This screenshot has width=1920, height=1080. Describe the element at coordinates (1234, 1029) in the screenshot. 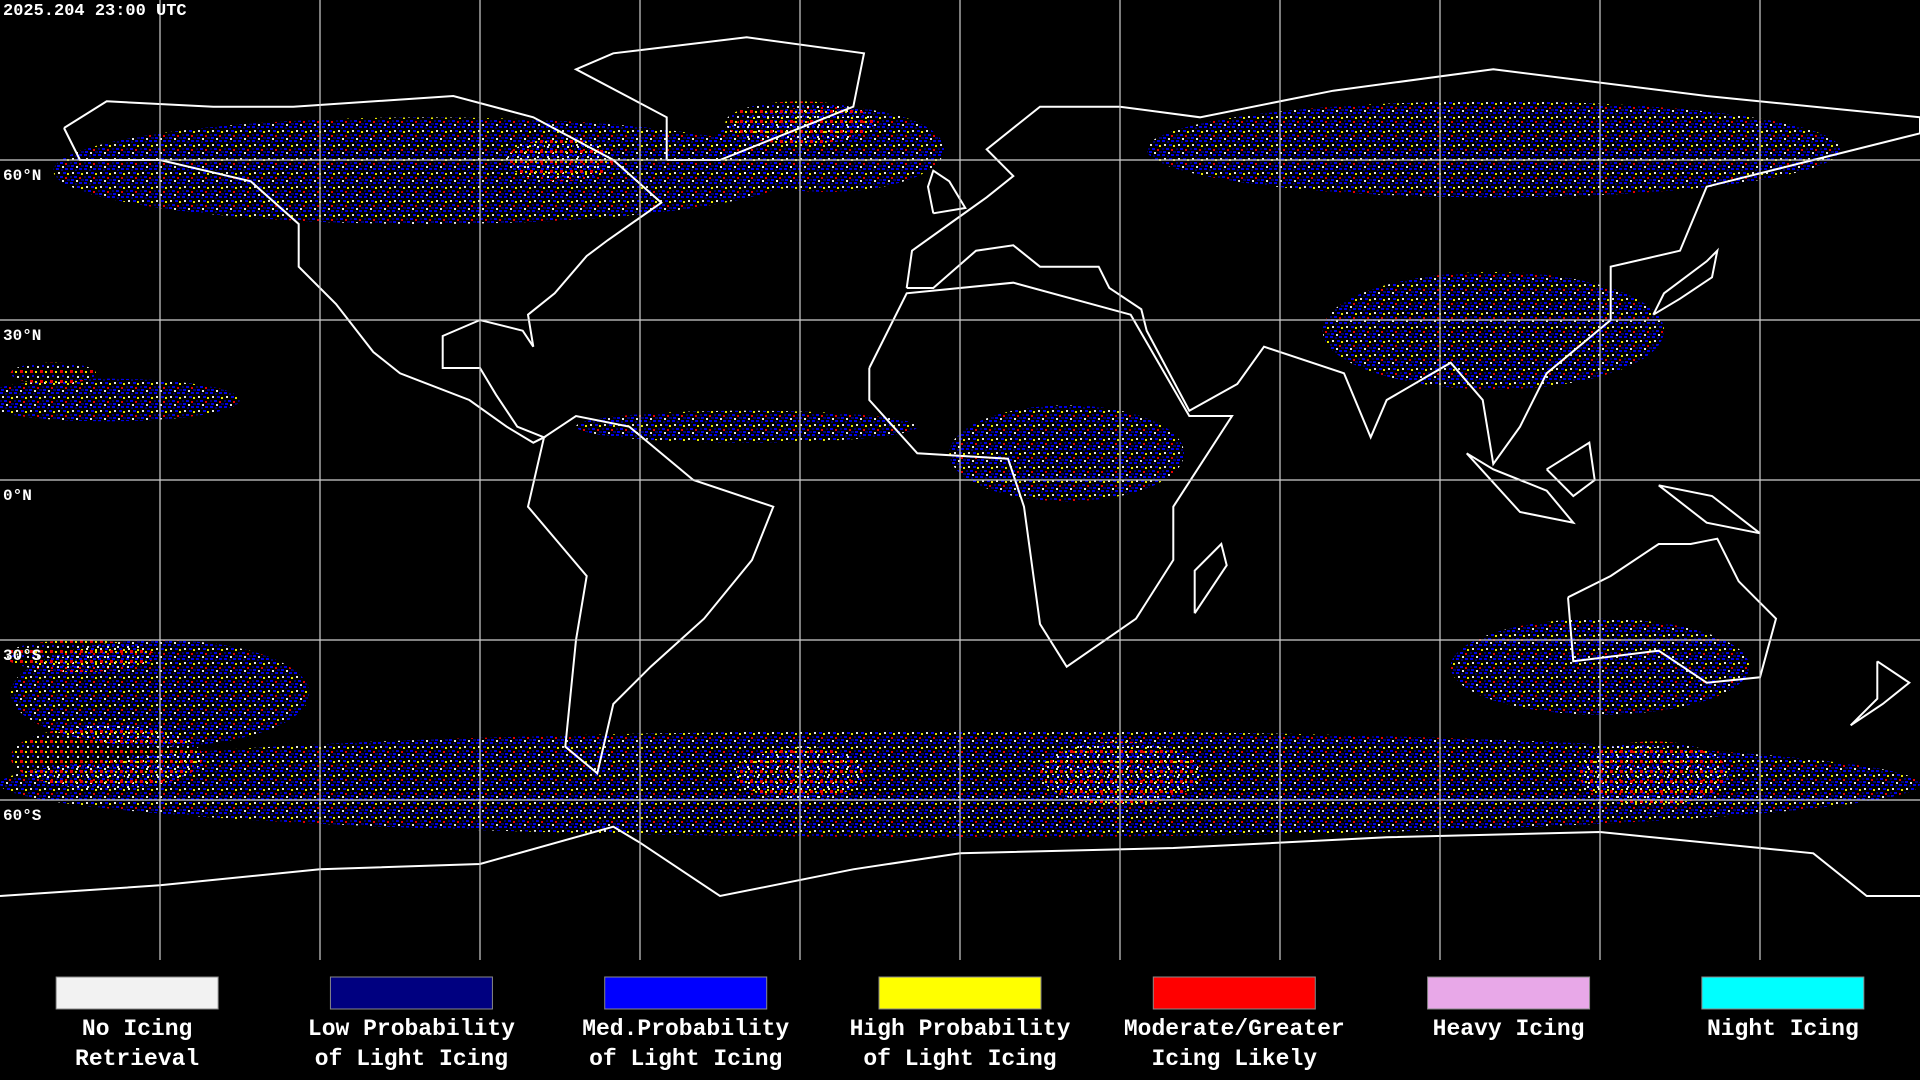

I see `legend-label: Moderate/Greater` at that location.